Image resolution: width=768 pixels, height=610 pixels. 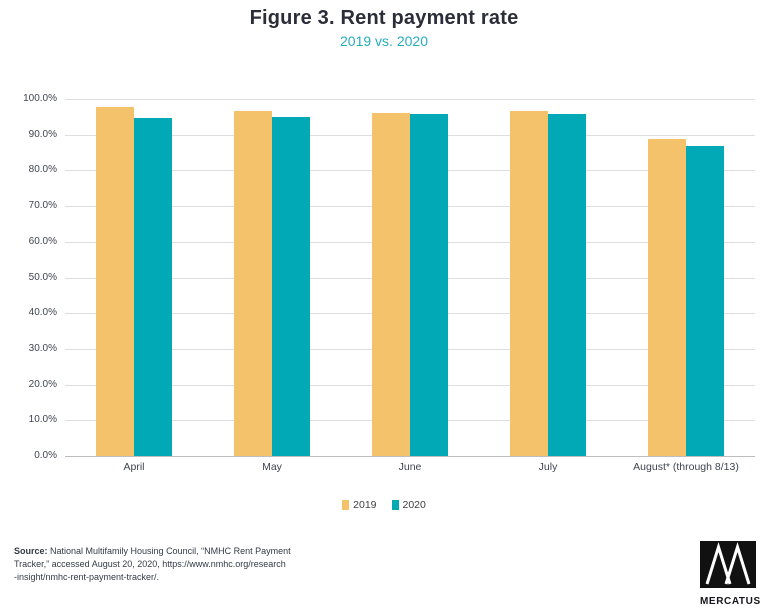 I want to click on legend-item-2019: 2019, so click(x=359, y=505).